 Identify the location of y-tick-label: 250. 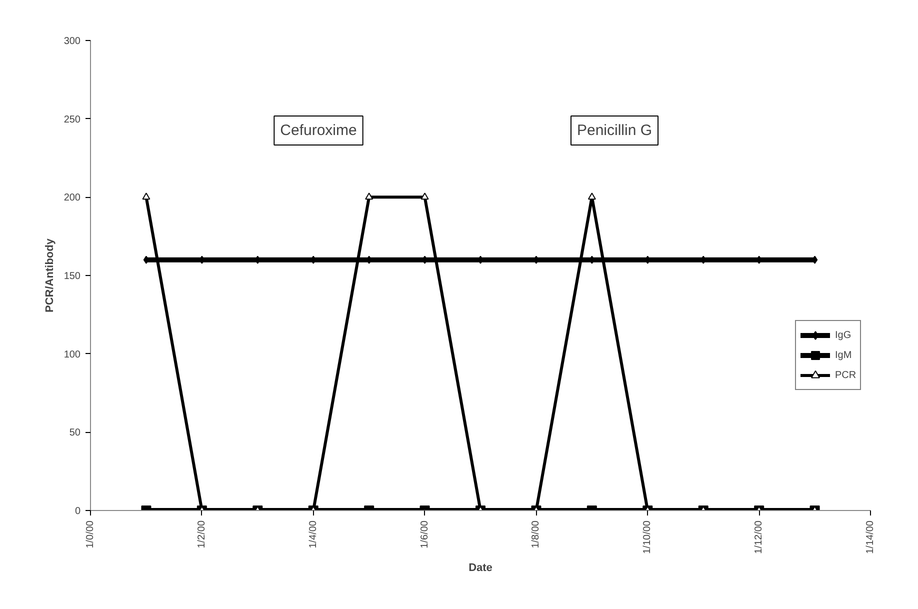
(72, 120).